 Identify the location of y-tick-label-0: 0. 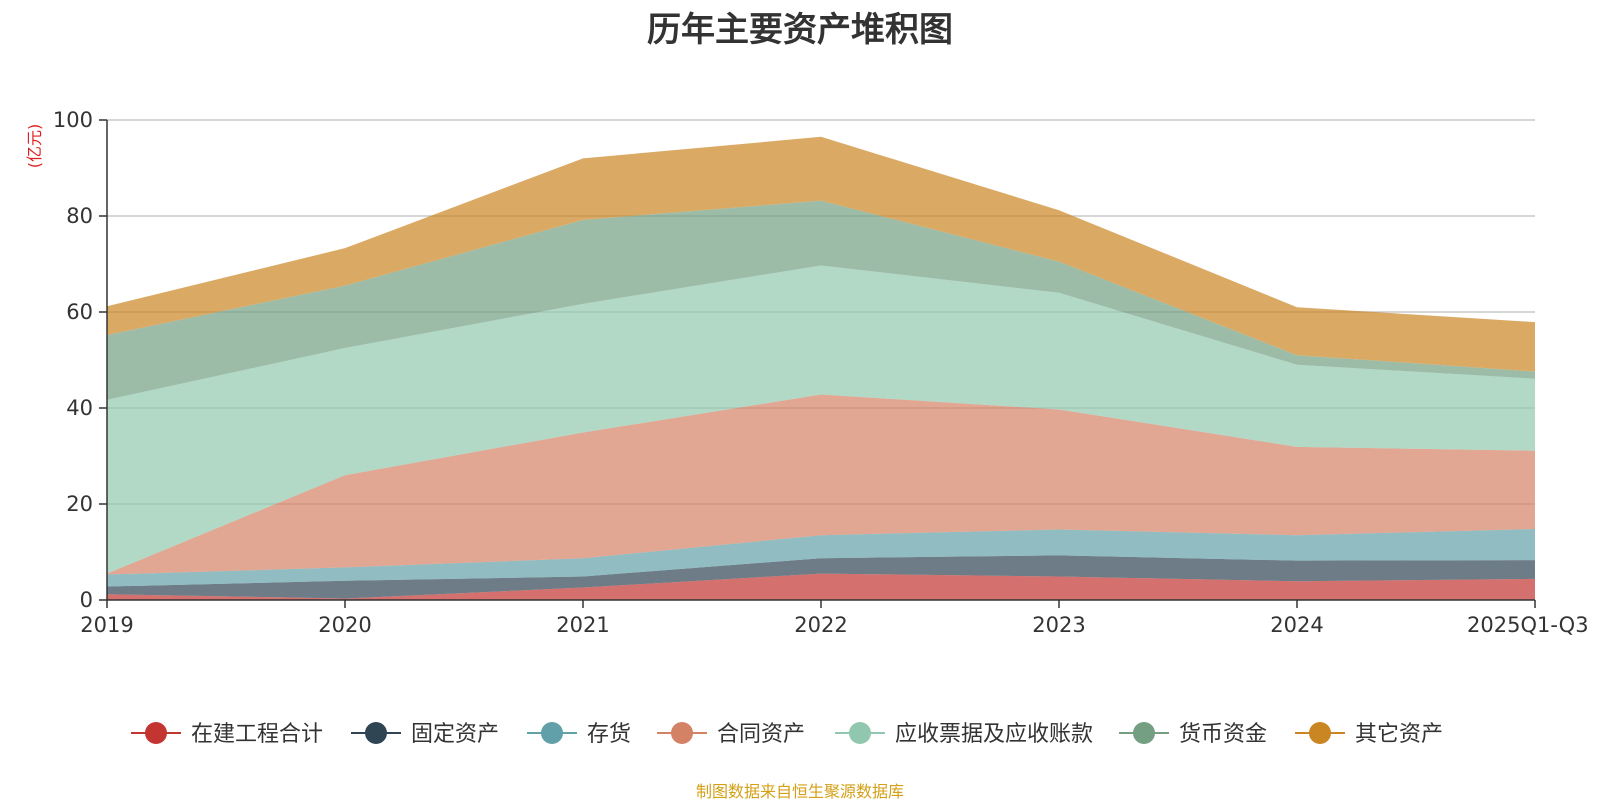
(86, 600).